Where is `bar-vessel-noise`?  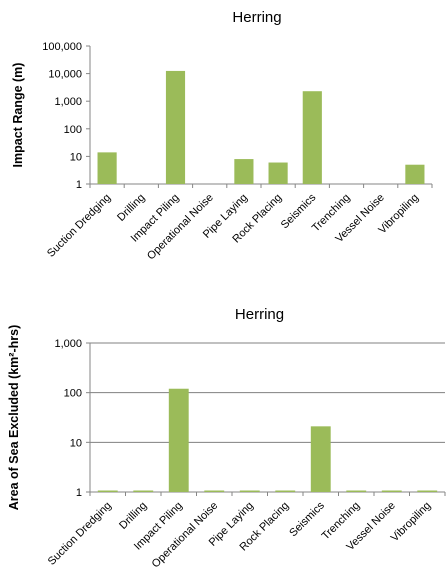 bar-vessel-noise is located at coordinates (391, 491).